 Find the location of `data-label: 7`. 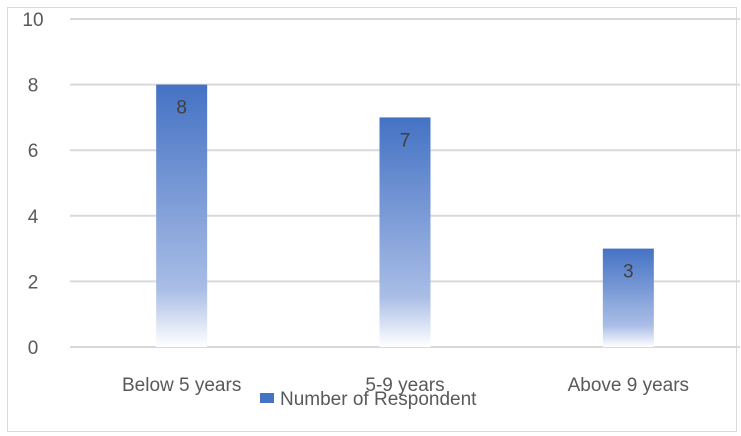

data-label: 7 is located at coordinates (405, 140).